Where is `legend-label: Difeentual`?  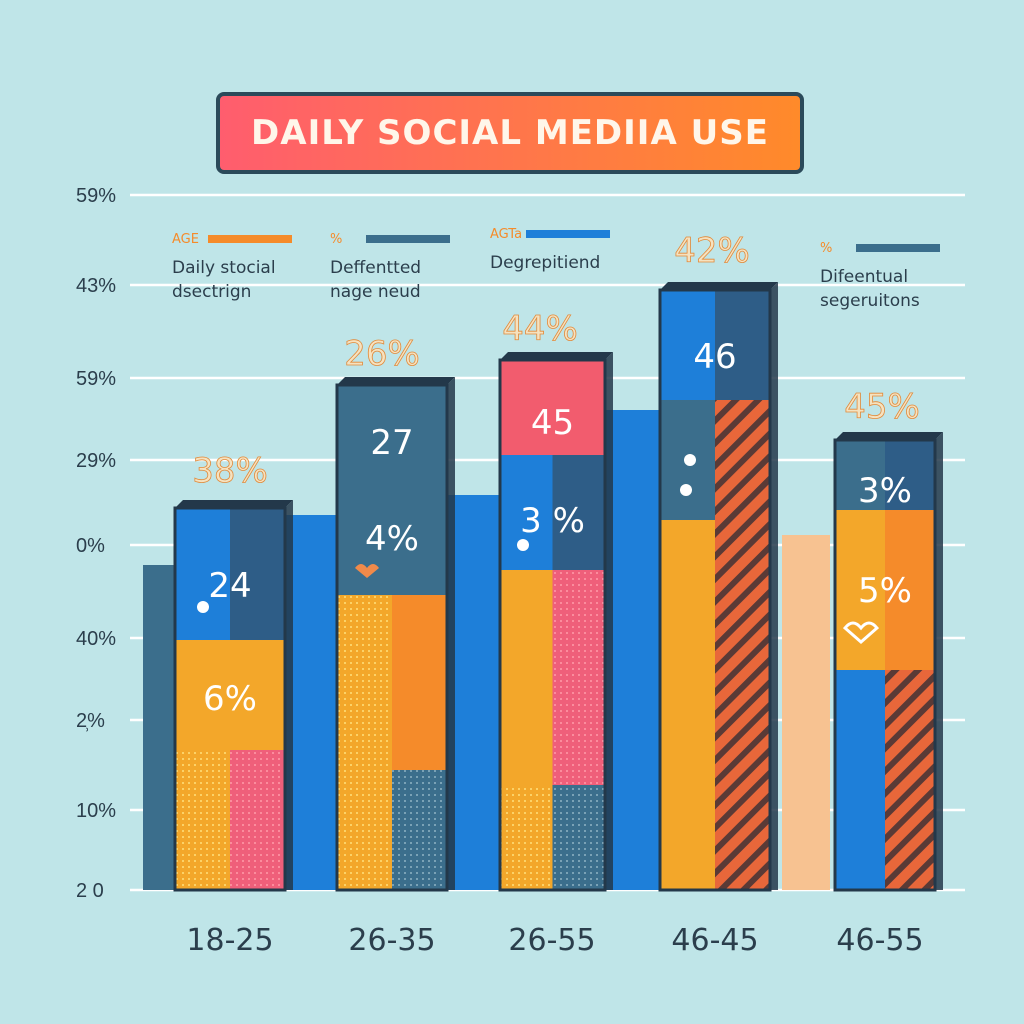 legend-label: Difeentual is located at coordinates (864, 277).